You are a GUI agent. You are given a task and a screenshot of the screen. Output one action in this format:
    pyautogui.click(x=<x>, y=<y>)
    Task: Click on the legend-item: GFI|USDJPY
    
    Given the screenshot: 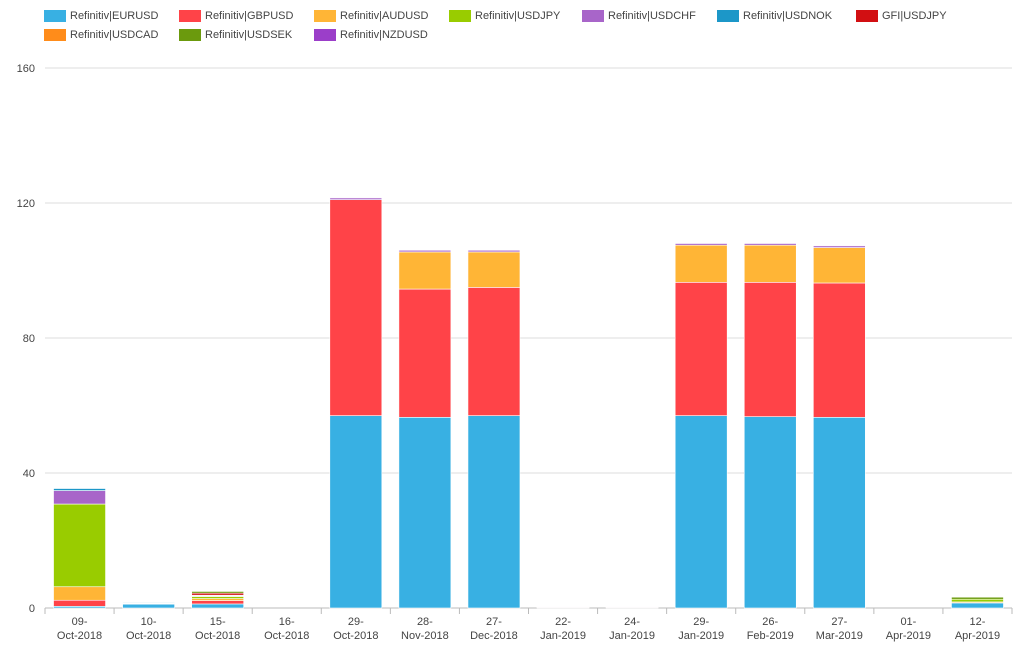 What is the action you would take?
    pyautogui.click(x=901, y=16)
    